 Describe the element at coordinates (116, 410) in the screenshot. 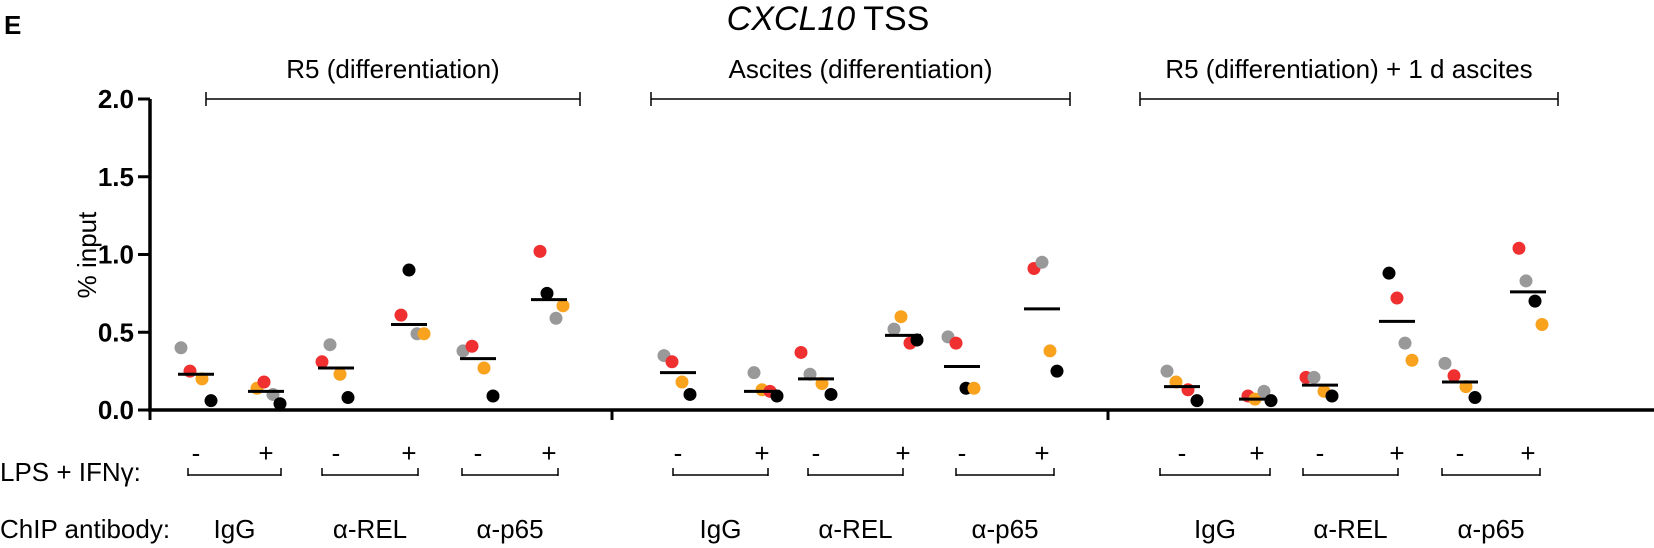

I see `y-tick-label: 0.0` at that location.